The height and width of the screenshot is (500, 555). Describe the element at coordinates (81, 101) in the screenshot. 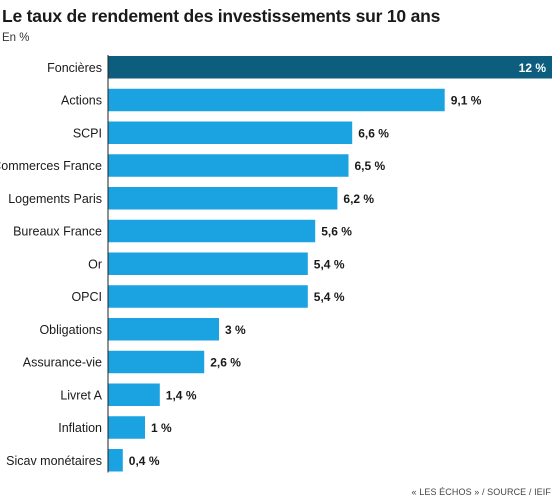

I see `category-label: Actions` at that location.